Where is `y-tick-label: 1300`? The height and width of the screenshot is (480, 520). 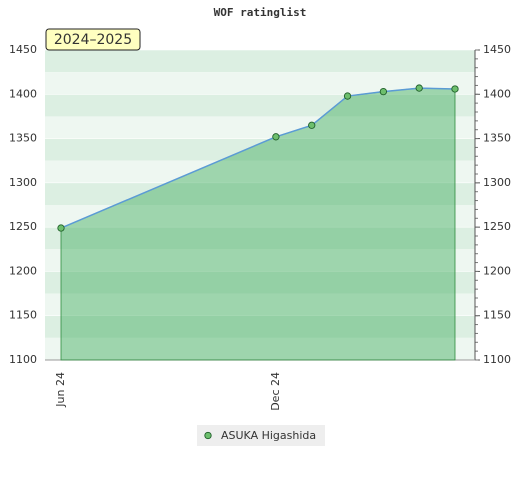 y-tick-label: 1300 is located at coordinates (23, 182).